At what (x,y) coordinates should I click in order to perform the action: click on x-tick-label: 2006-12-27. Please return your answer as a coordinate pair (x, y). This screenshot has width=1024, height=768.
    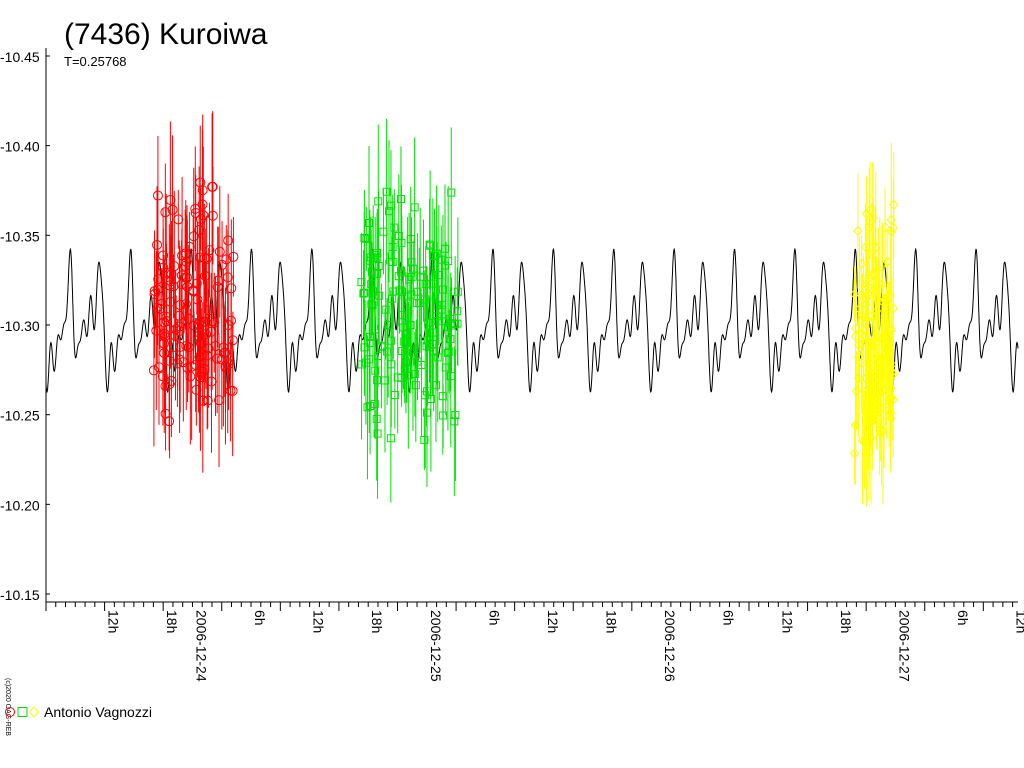
    Looking at the image, I should click on (904, 646).